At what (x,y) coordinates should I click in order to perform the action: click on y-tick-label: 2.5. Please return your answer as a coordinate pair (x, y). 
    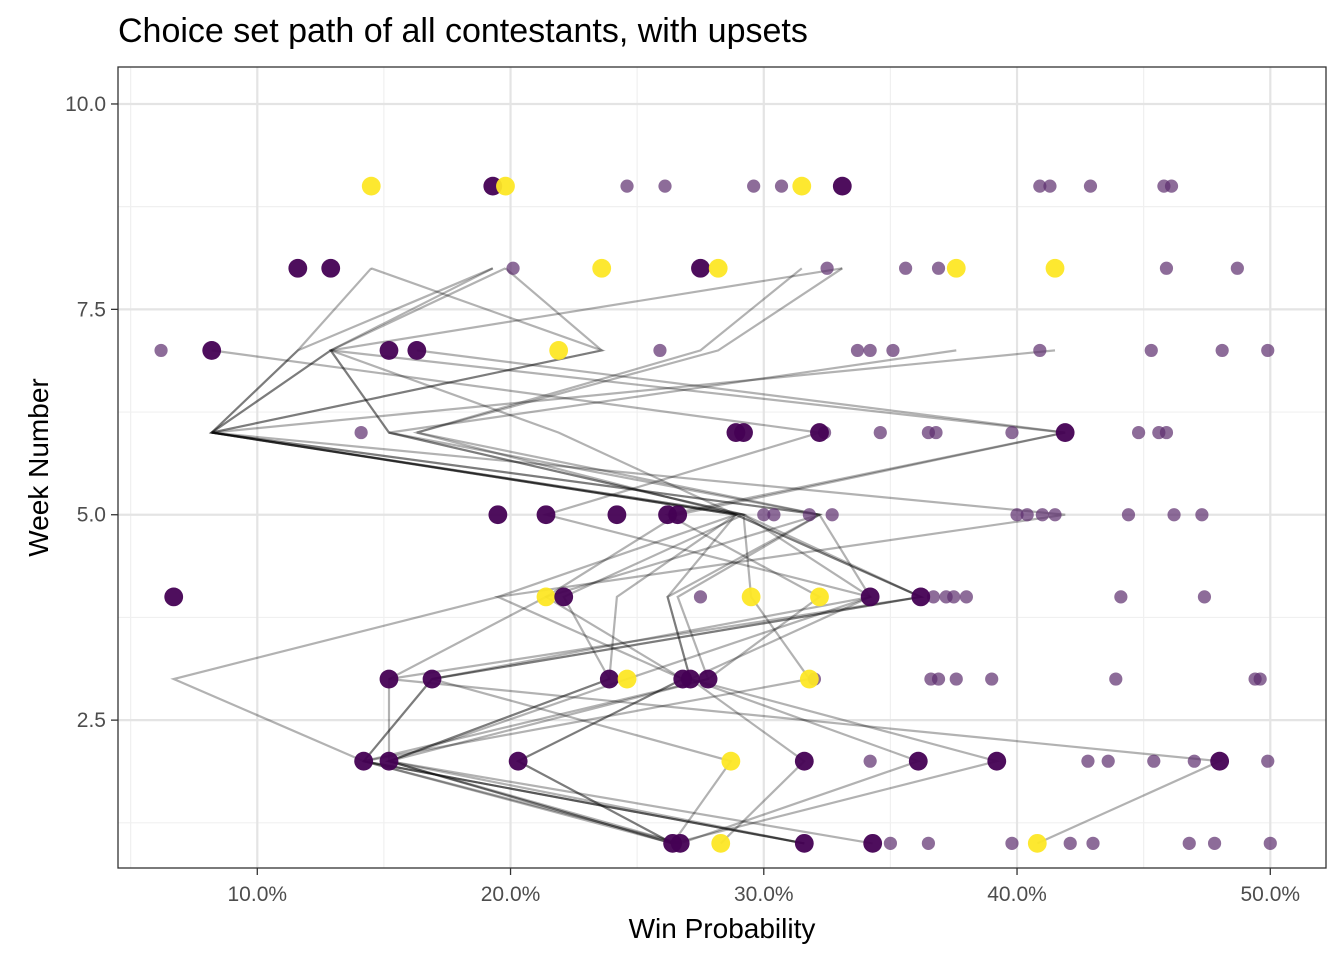
    Looking at the image, I should click on (91, 720).